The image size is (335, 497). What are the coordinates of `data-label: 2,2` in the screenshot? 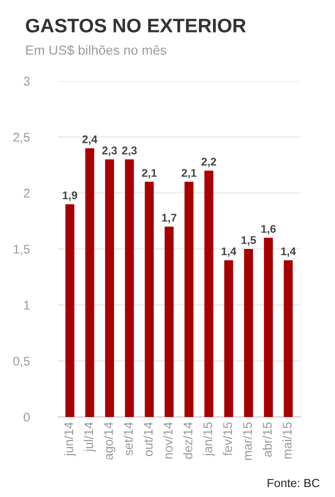 It's located at (209, 163).